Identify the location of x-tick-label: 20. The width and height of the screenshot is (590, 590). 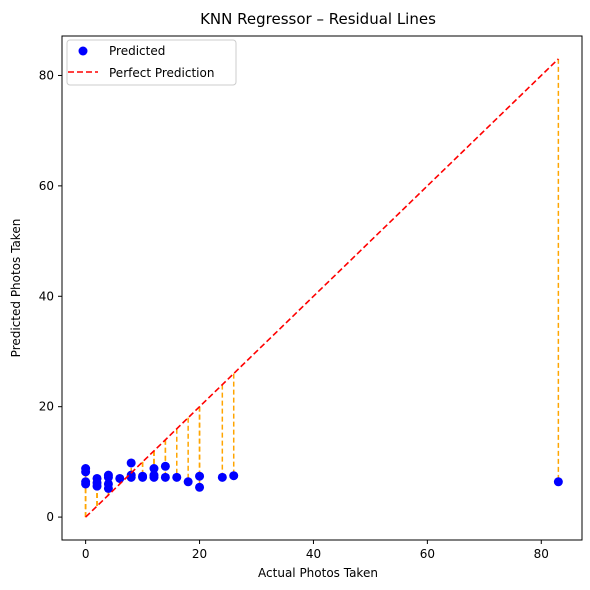
(199, 554).